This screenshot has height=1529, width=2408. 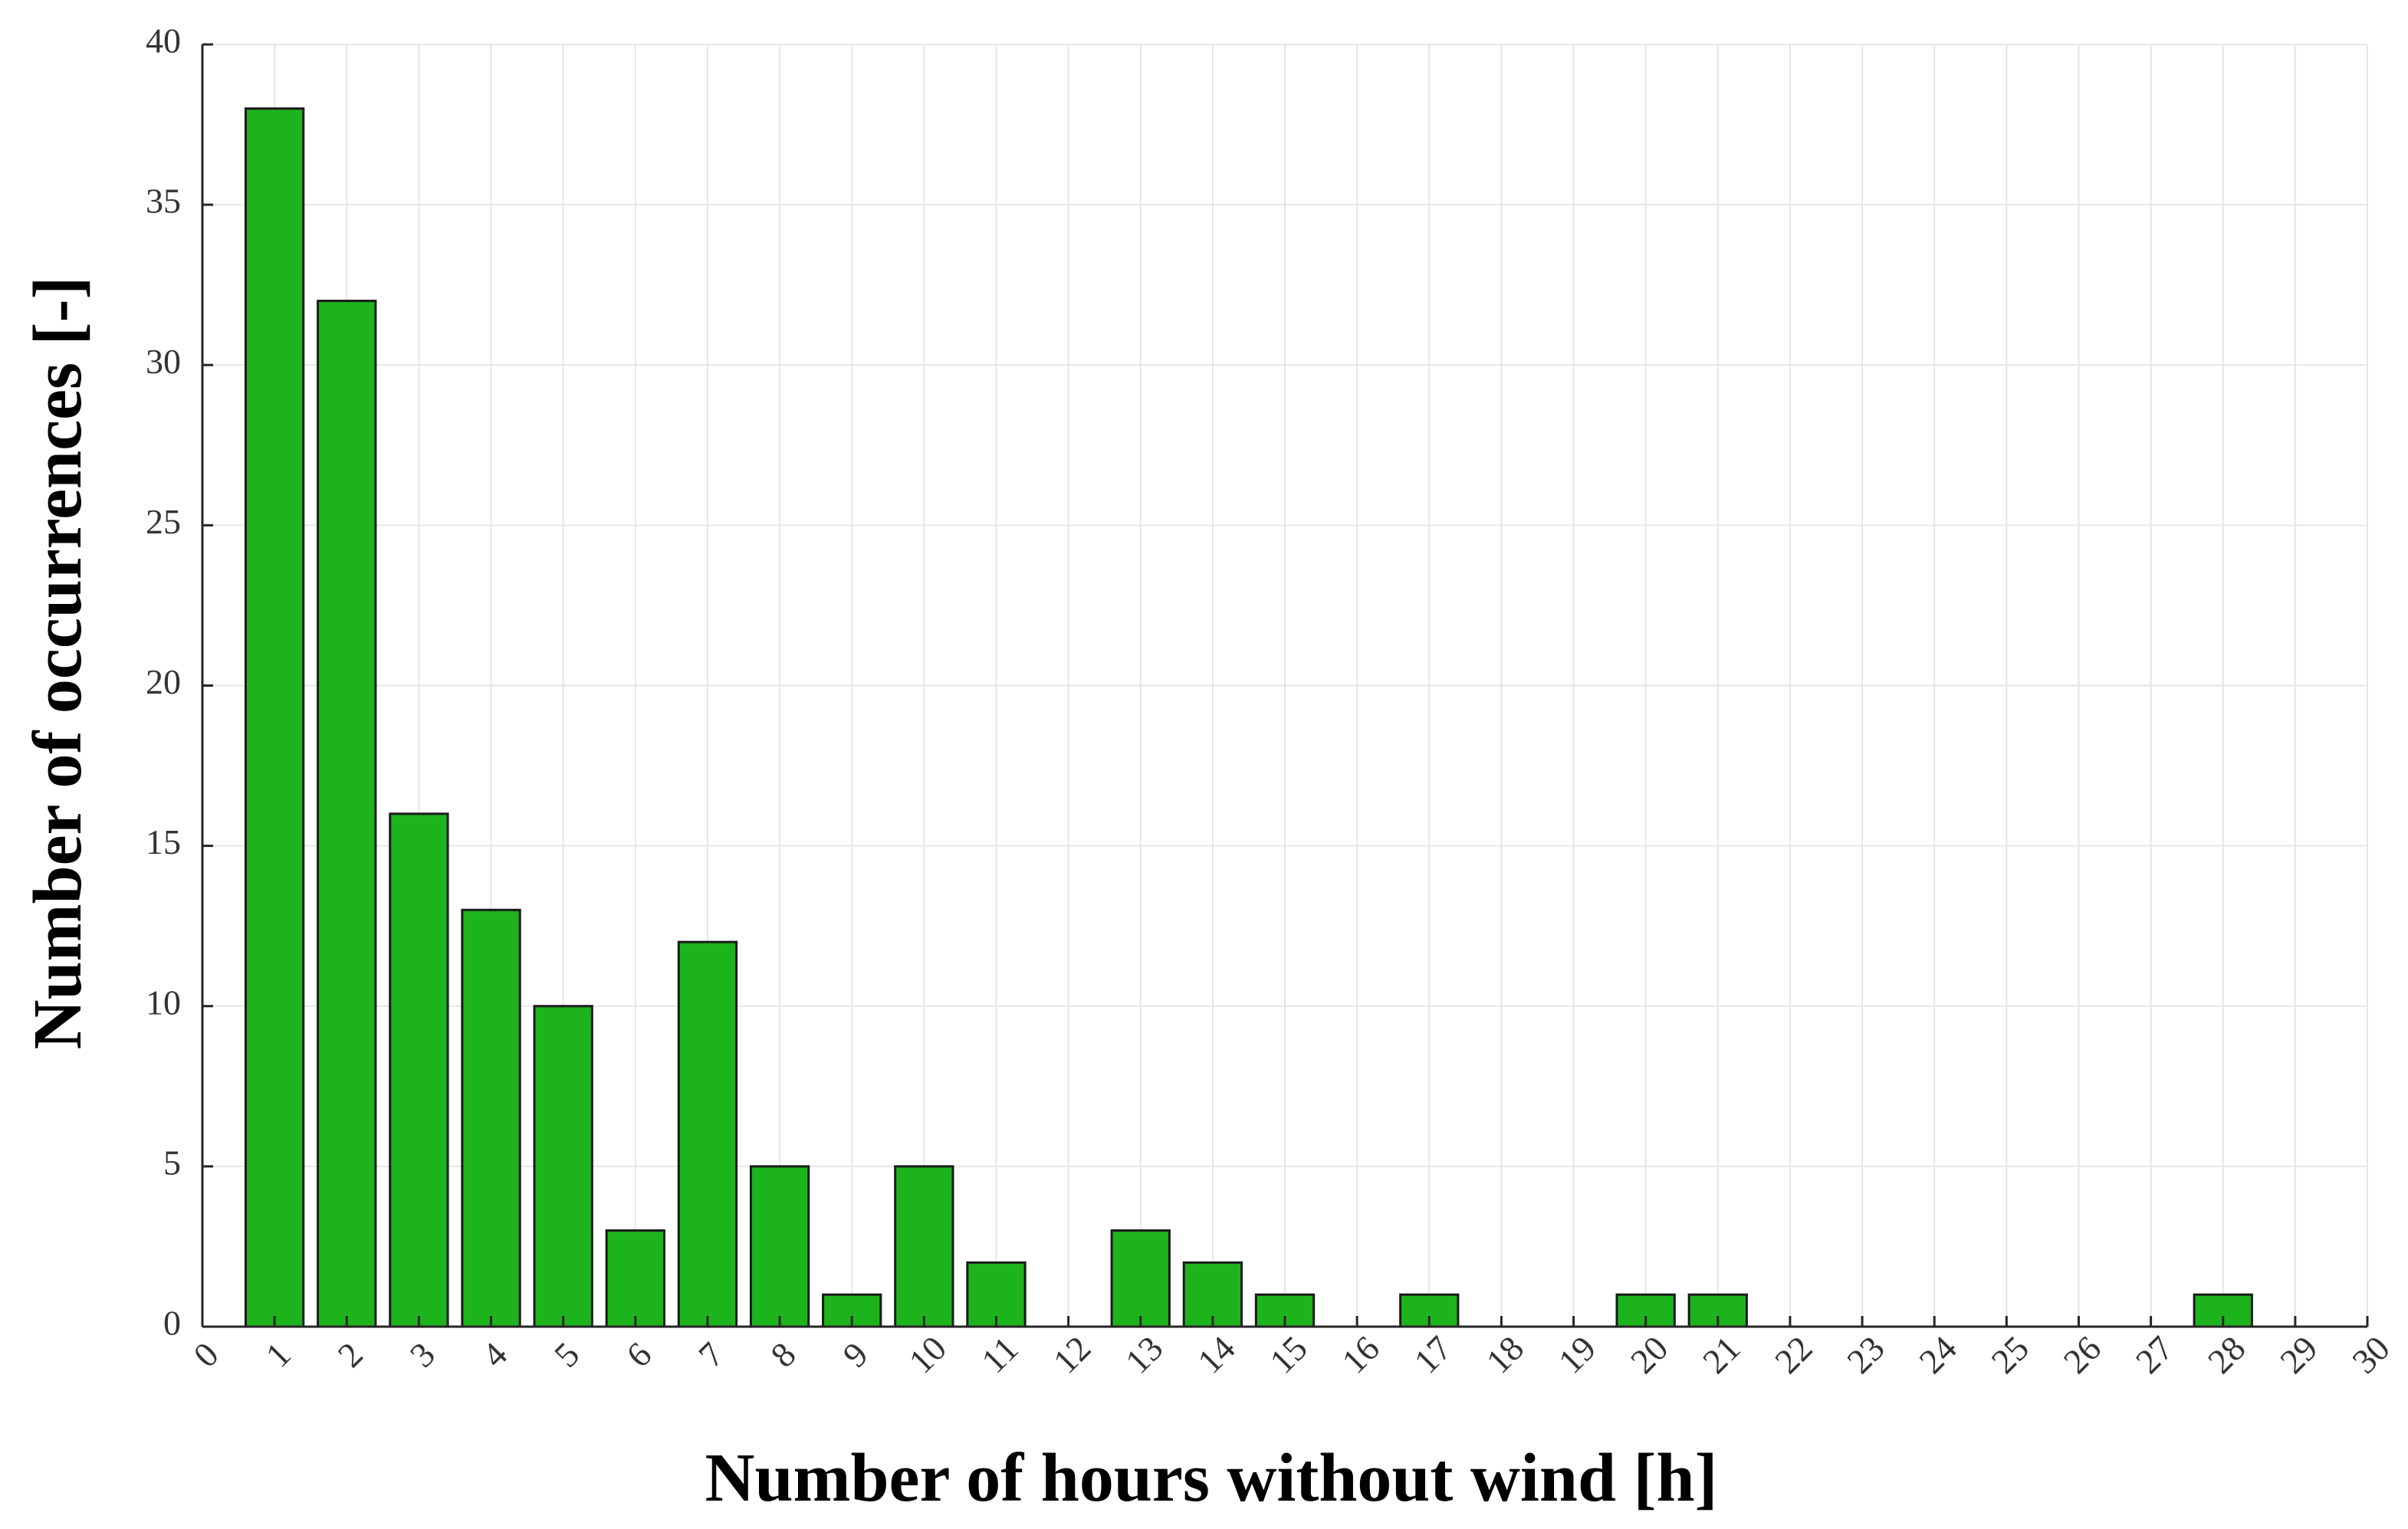 I want to click on y-tick-label-20: 20, so click(x=163, y=682).